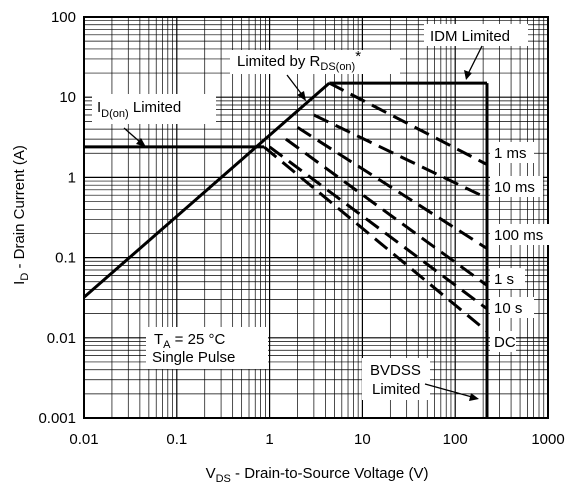 Image resolution: width=568 pixels, height=489 pixels. I want to click on id-on-label-bg, so click(154, 109).